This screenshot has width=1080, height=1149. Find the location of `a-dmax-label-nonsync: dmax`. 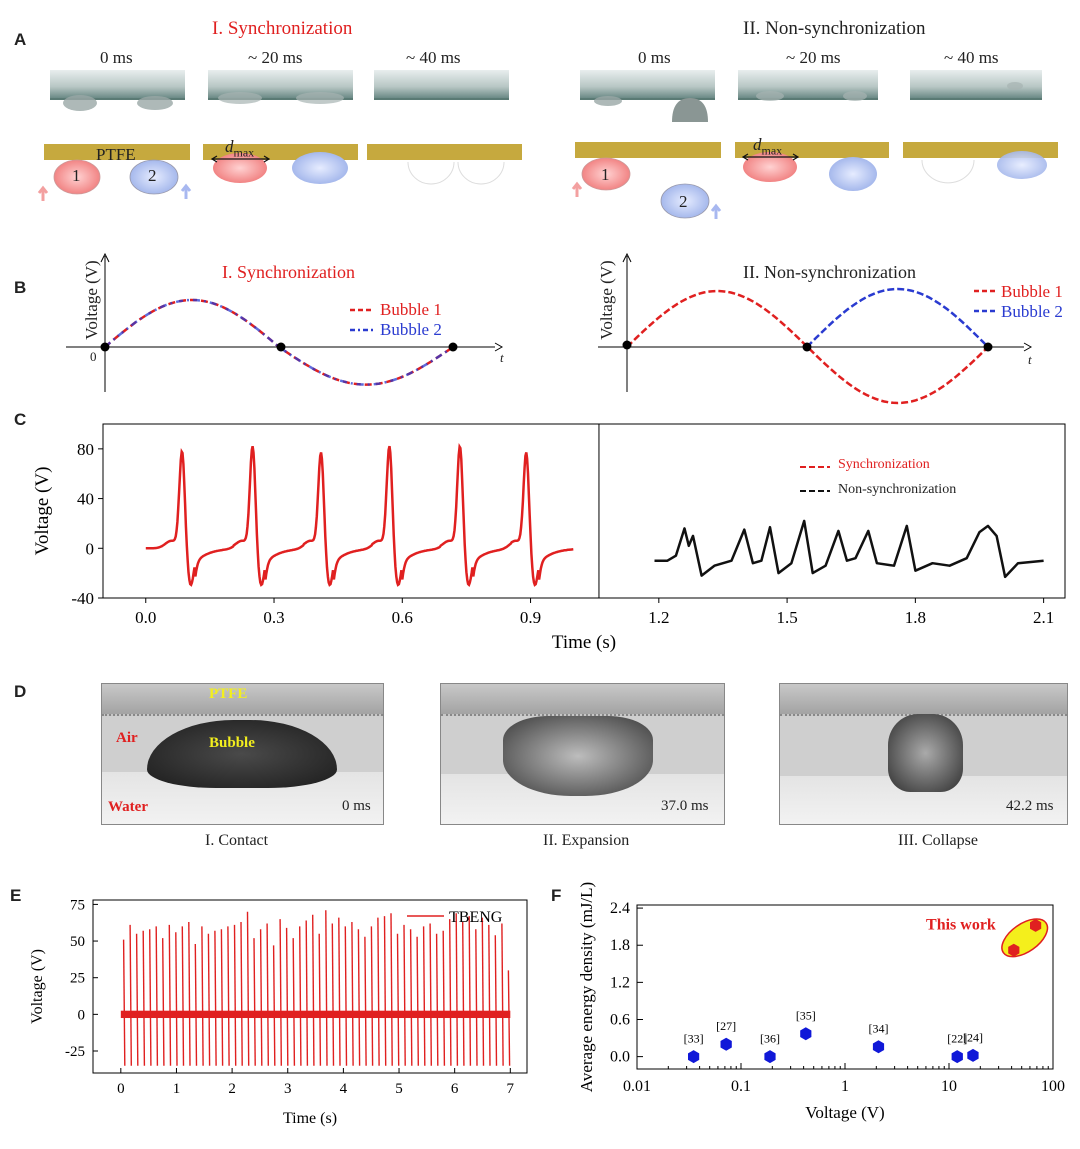

a-dmax-label-nonsync: dmax is located at coordinates (767, 146).